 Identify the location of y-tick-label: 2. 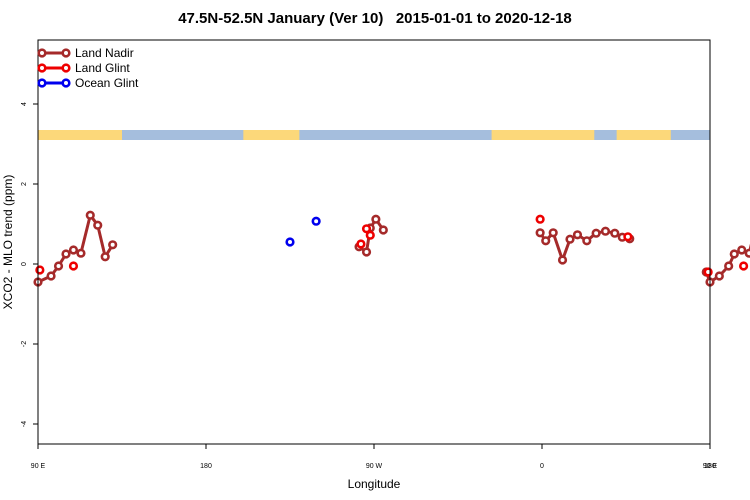
(24, 184).